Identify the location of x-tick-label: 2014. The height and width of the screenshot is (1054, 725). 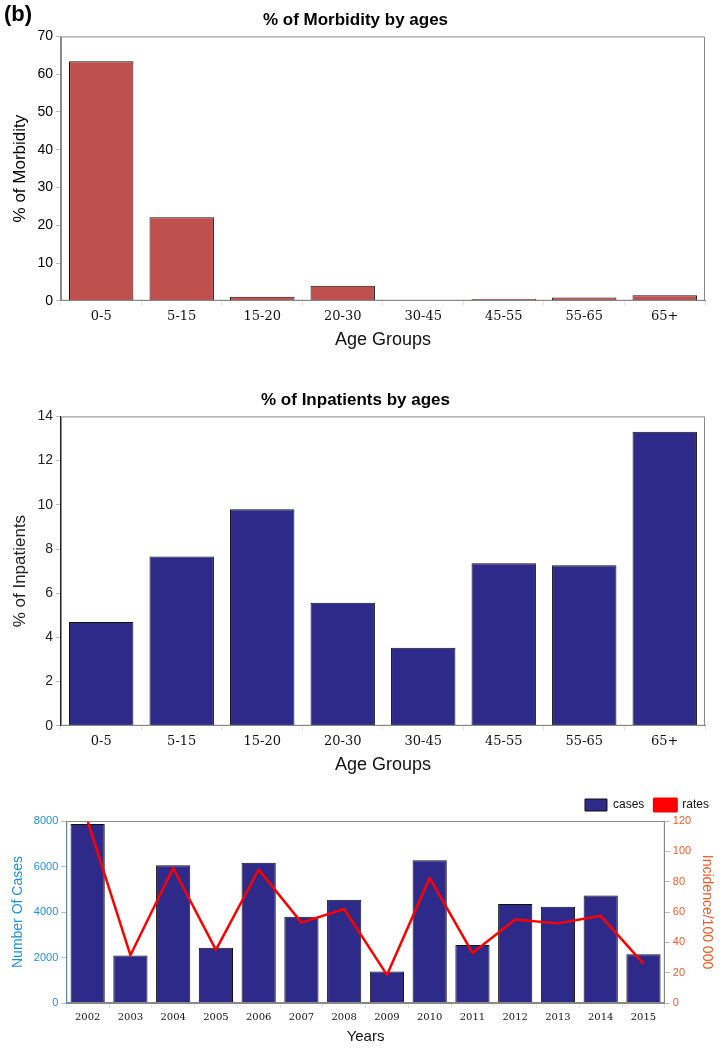
(600, 1016).